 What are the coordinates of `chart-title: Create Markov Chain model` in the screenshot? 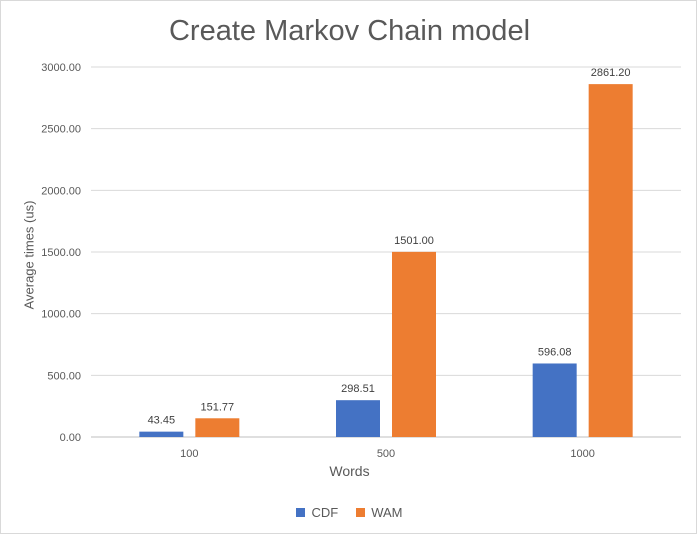 It's located at (349, 31).